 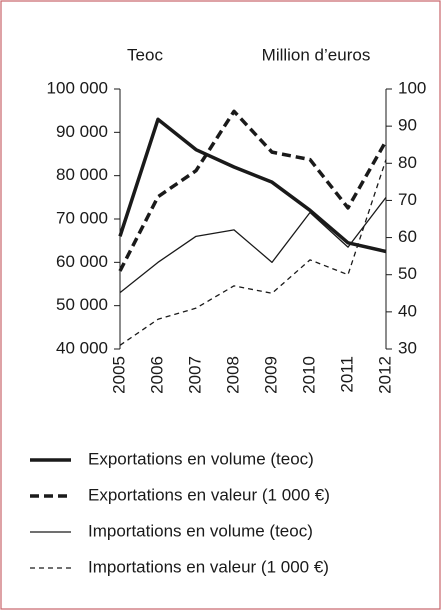 What do you see at coordinates (118, 375) in the screenshot?
I see `x-tick-label: 2005` at bounding box center [118, 375].